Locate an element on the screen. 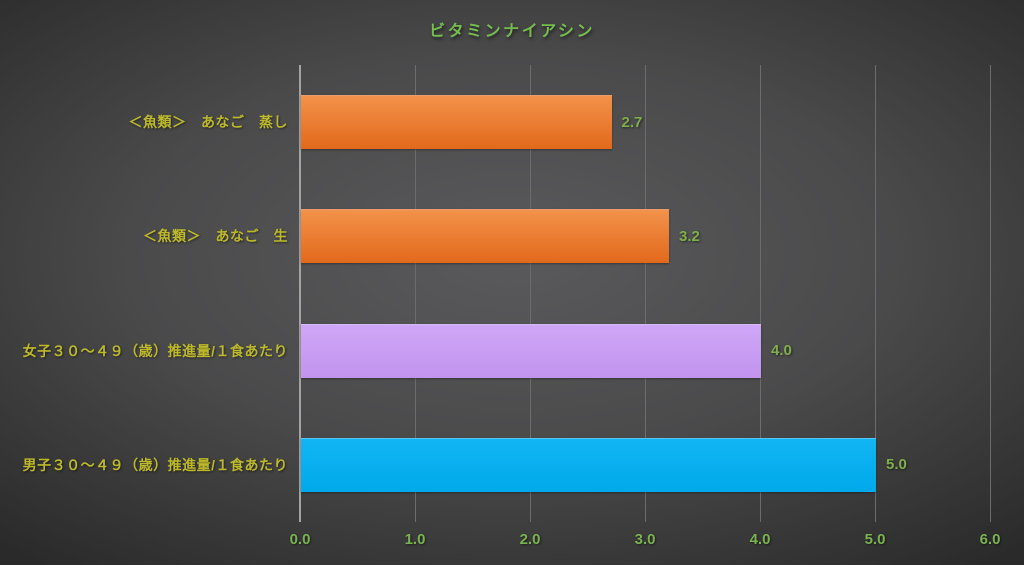 The image size is (1024, 565). x-axis-tick-label: 4.0 is located at coordinates (760, 539).